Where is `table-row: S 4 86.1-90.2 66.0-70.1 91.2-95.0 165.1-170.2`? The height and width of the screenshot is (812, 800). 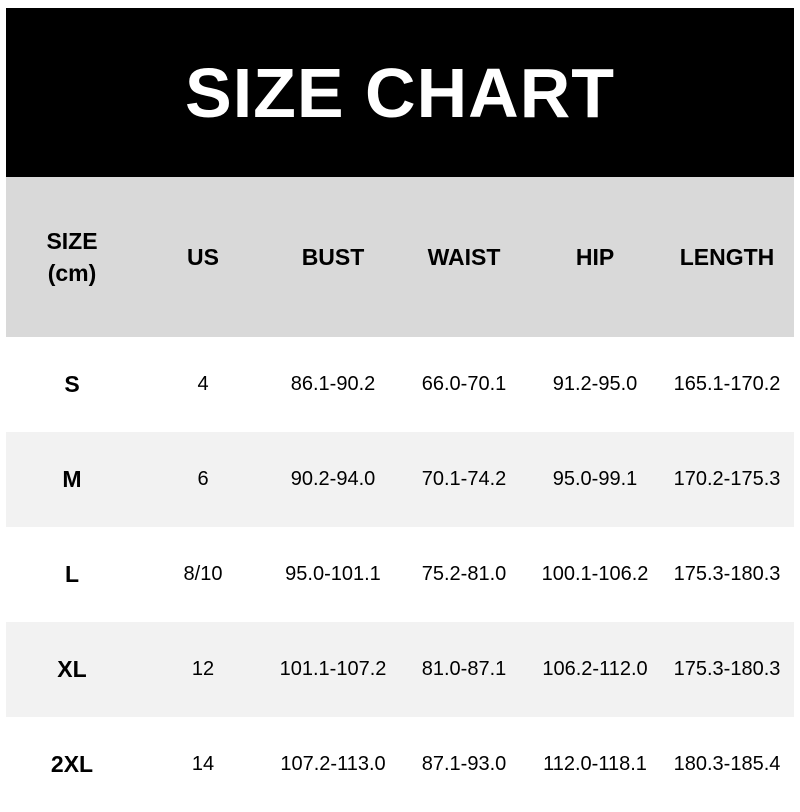
table-row: S 4 86.1-90.2 66.0-70.1 91.2-95.0 165.1-170.2 is located at coordinates (400, 384).